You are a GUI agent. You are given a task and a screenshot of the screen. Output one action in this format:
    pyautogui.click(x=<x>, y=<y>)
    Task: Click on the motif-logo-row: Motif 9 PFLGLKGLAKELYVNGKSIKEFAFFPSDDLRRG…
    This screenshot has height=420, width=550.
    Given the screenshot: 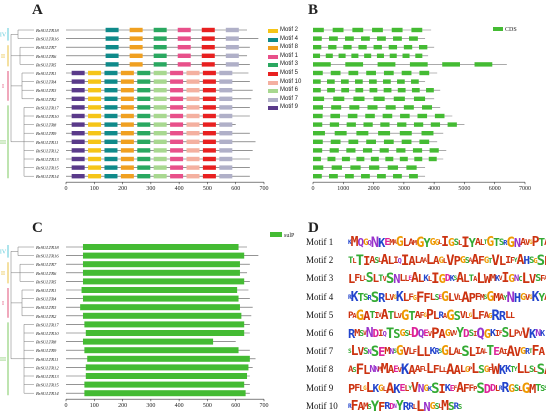 What is the action you would take?
    pyautogui.click(x=427, y=389)
    